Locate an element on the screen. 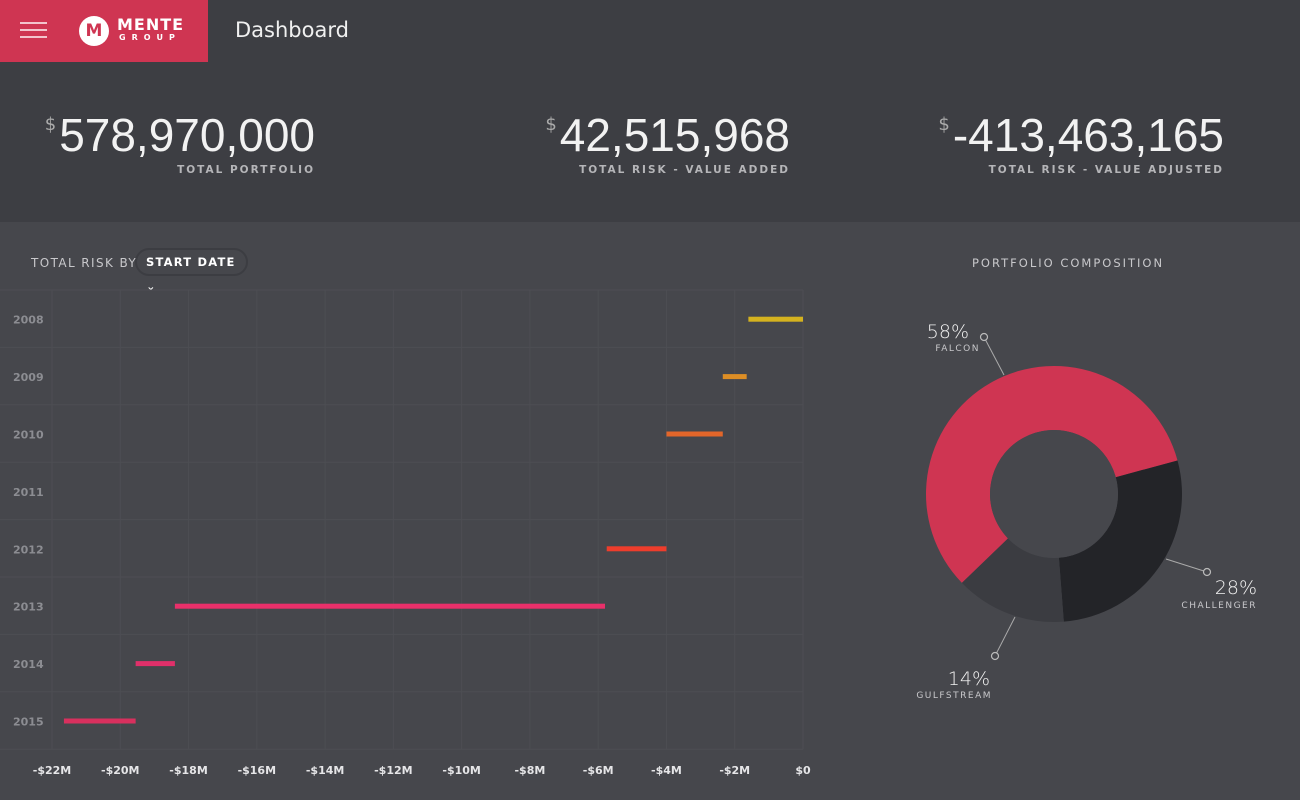 The height and width of the screenshot is (800, 1300). donut-slice-gulfstream is located at coordinates (1012, 580).